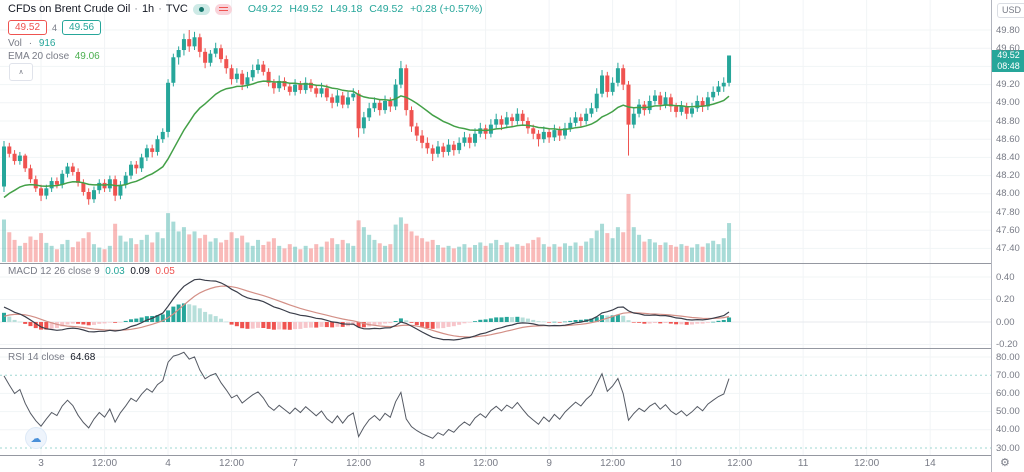 Image resolution: width=1024 pixels, height=472 pixels. What do you see at coordinates (1007, 344) in the screenshot?
I see `macd-tick-label: -0.20` at bounding box center [1007, 344].